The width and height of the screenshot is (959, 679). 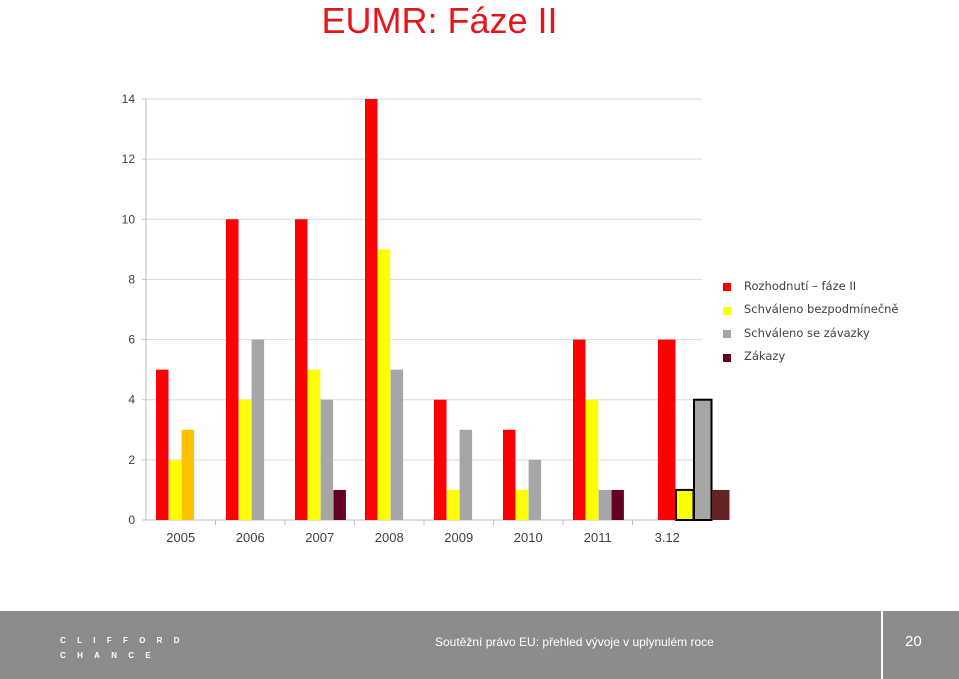 I want to click on legend-label: Rozhodnutí – fáze II, so click(x=800, y=285).